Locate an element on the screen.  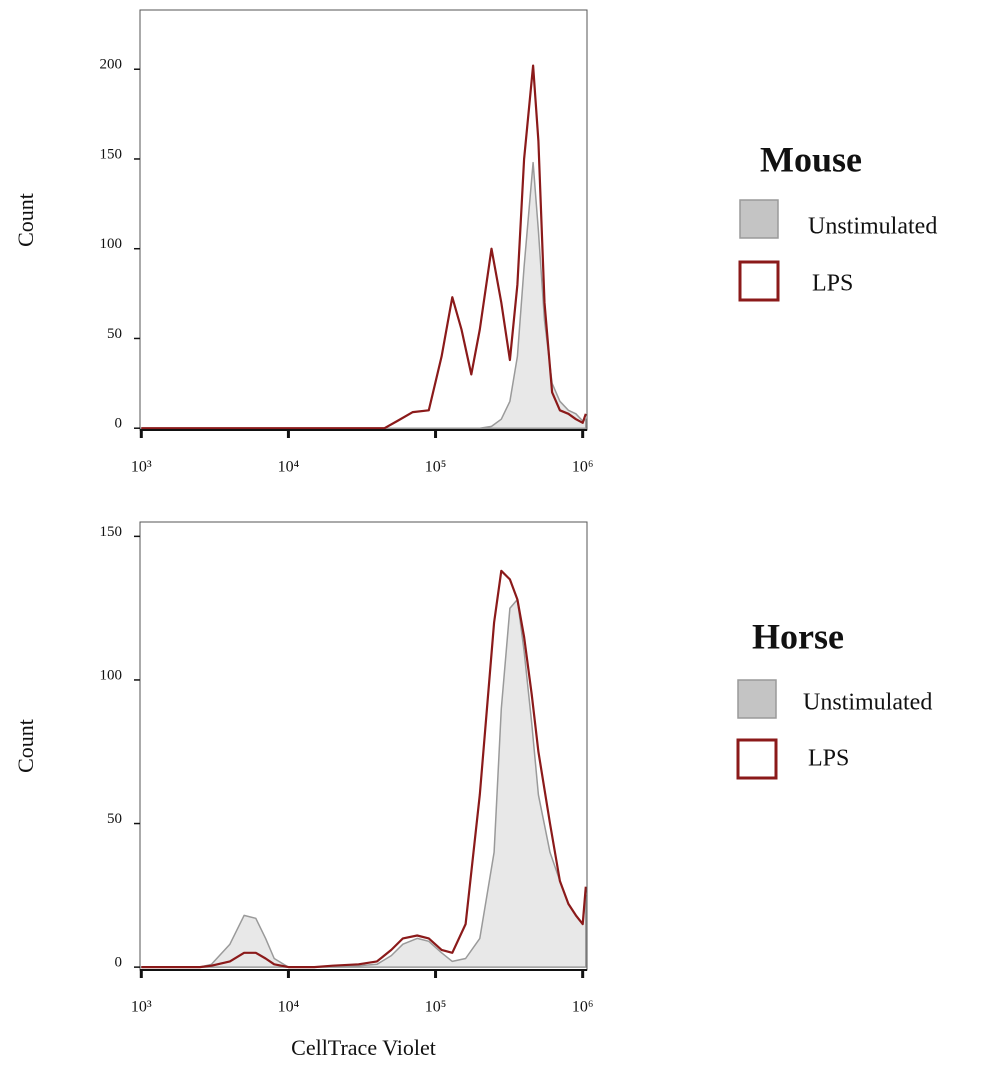
x-axis-label: CellTrace Violet is located at coordinates (363, 1047).